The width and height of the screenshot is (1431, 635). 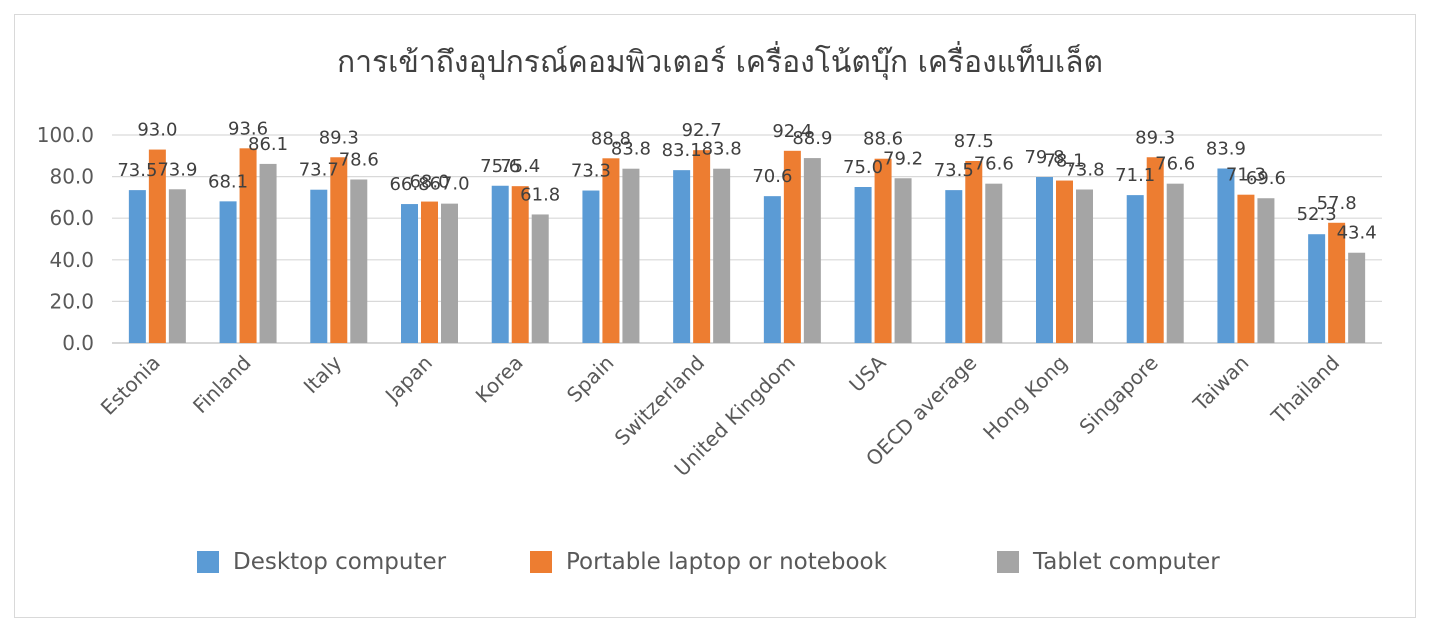 What do you see at coordinates (409, 184) in the screenshot?
I see `data-label: 66.8` at bounding box center [409, 184].